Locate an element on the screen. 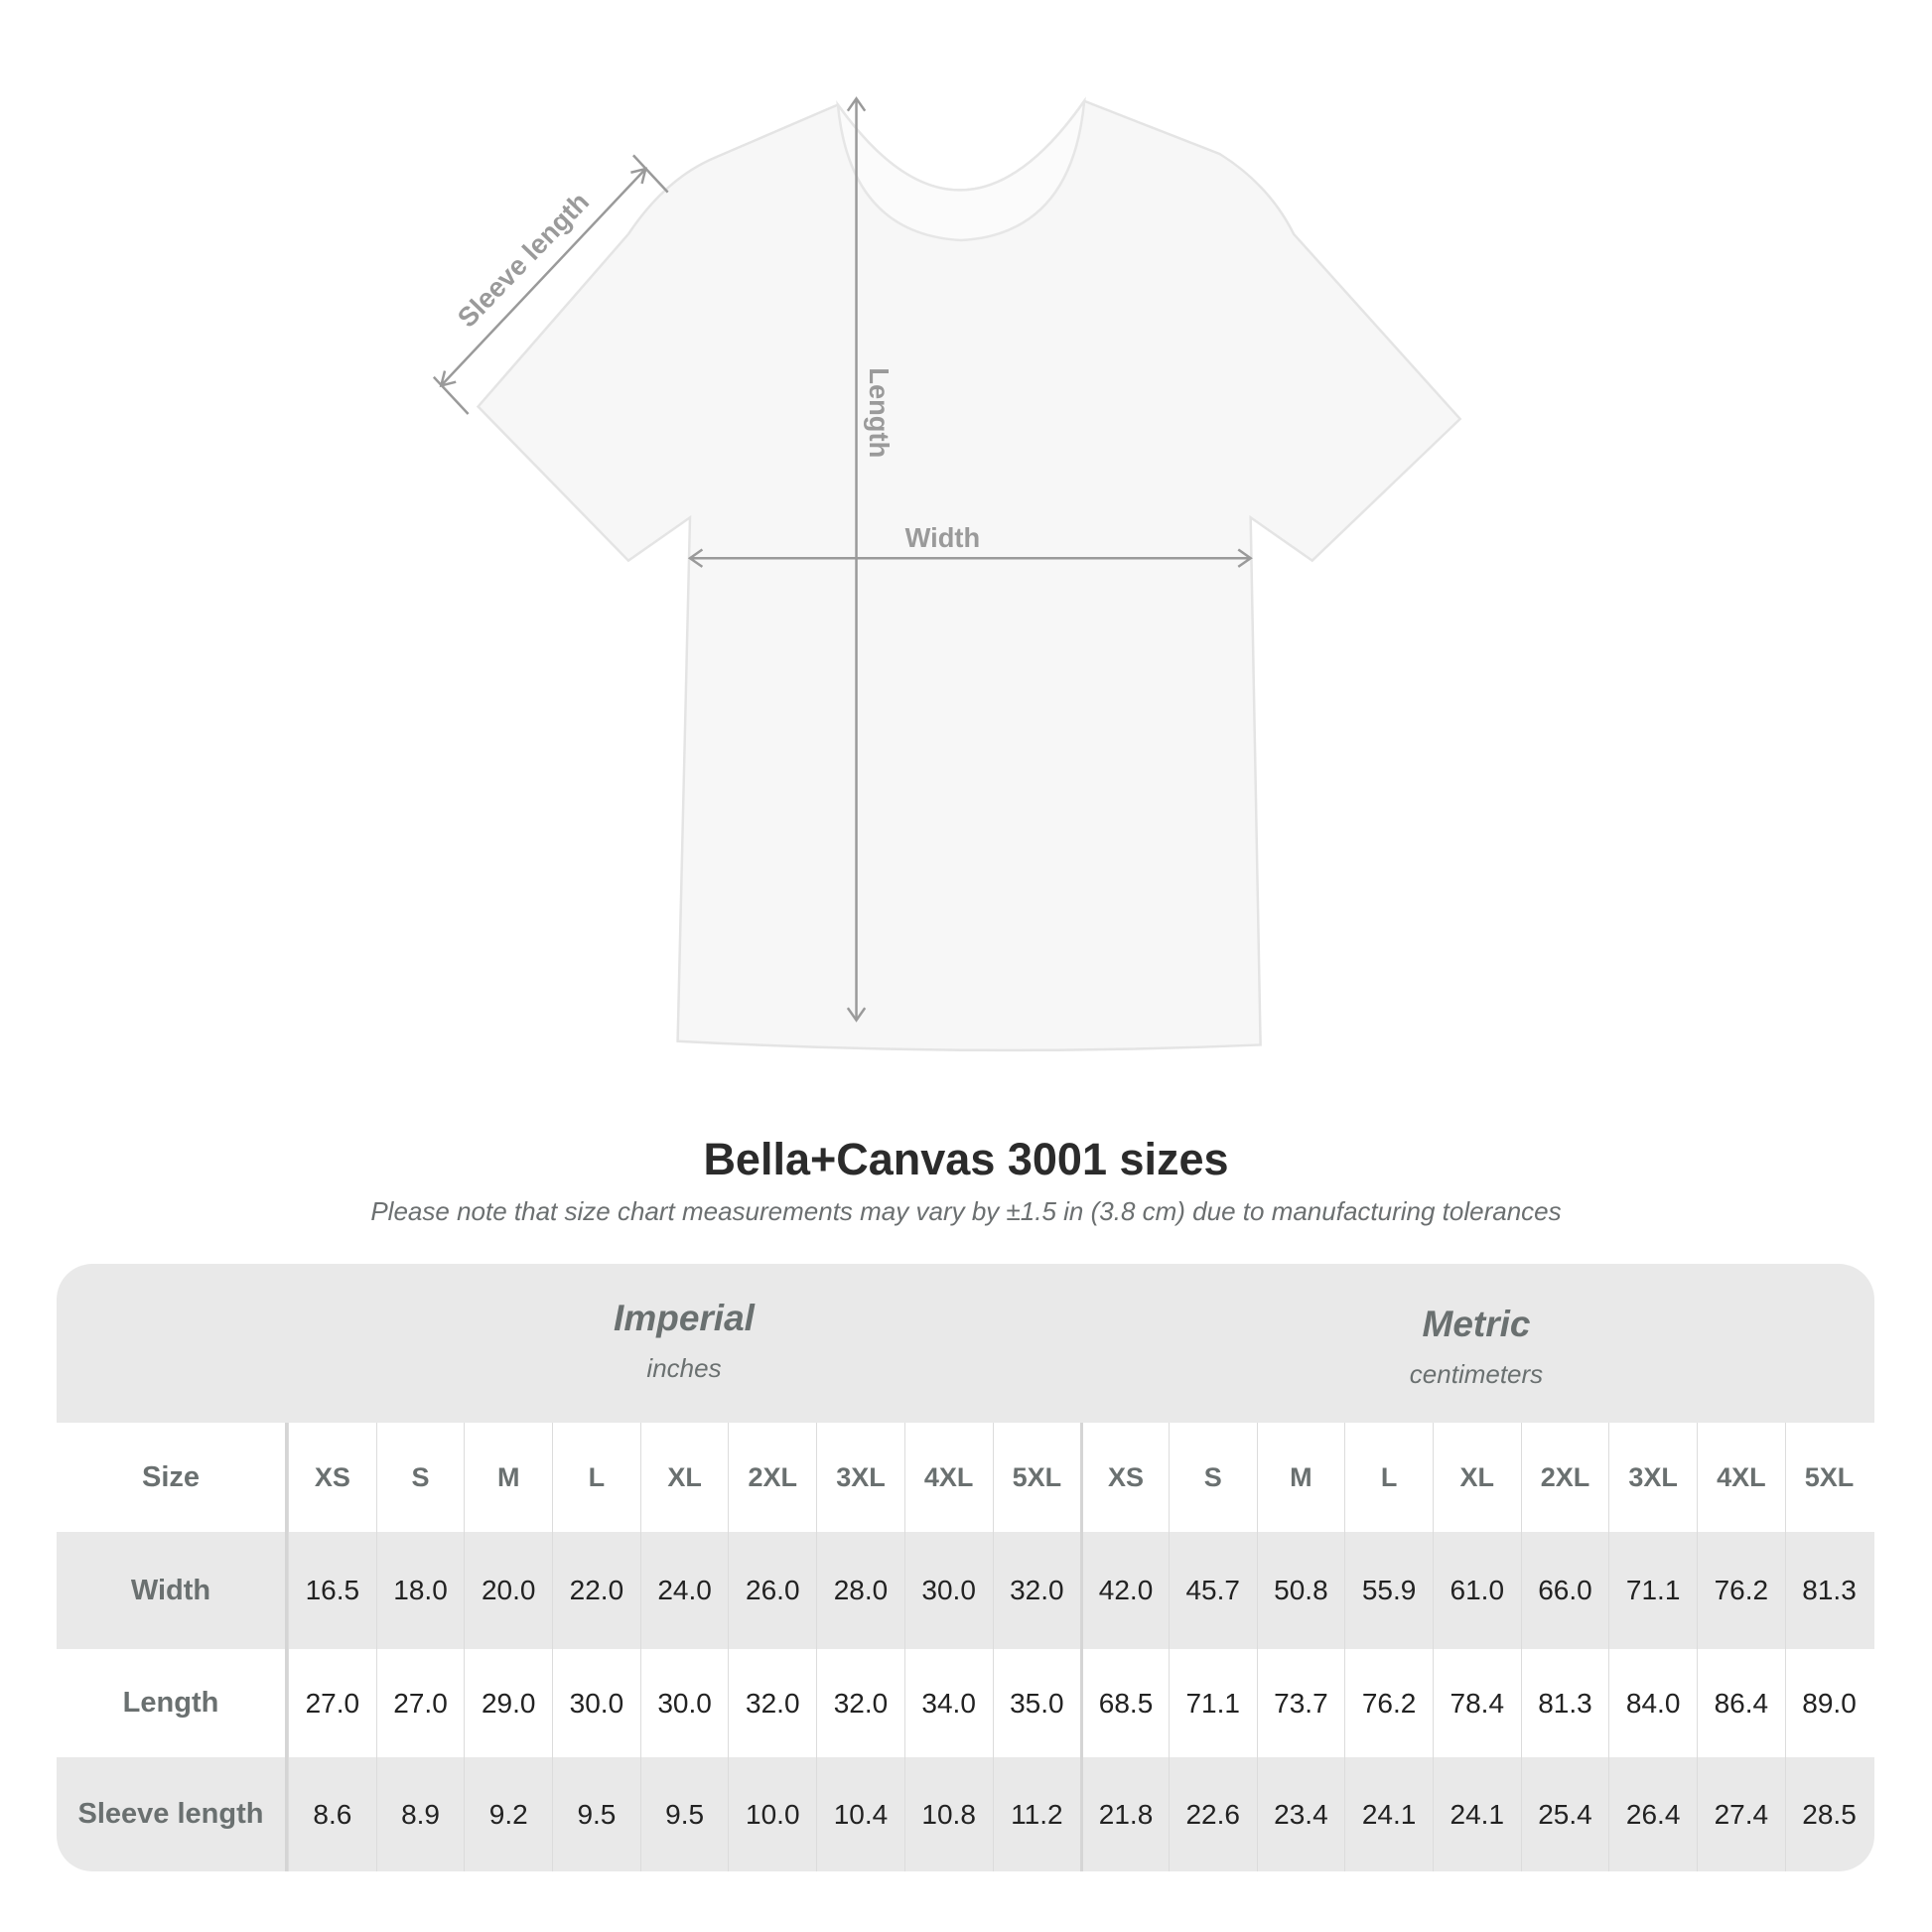  metric-value-cell: 68.5 is located at coordinates (1124, 1703).